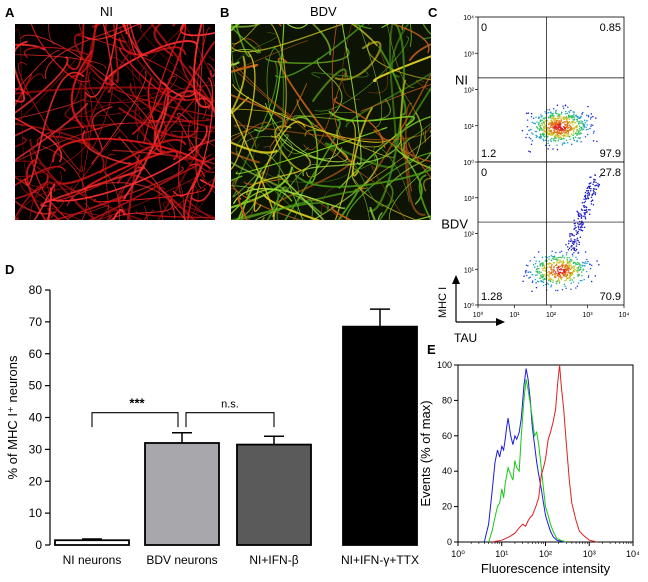  I want to click on y-tick-label: 60, so click(36, 354).